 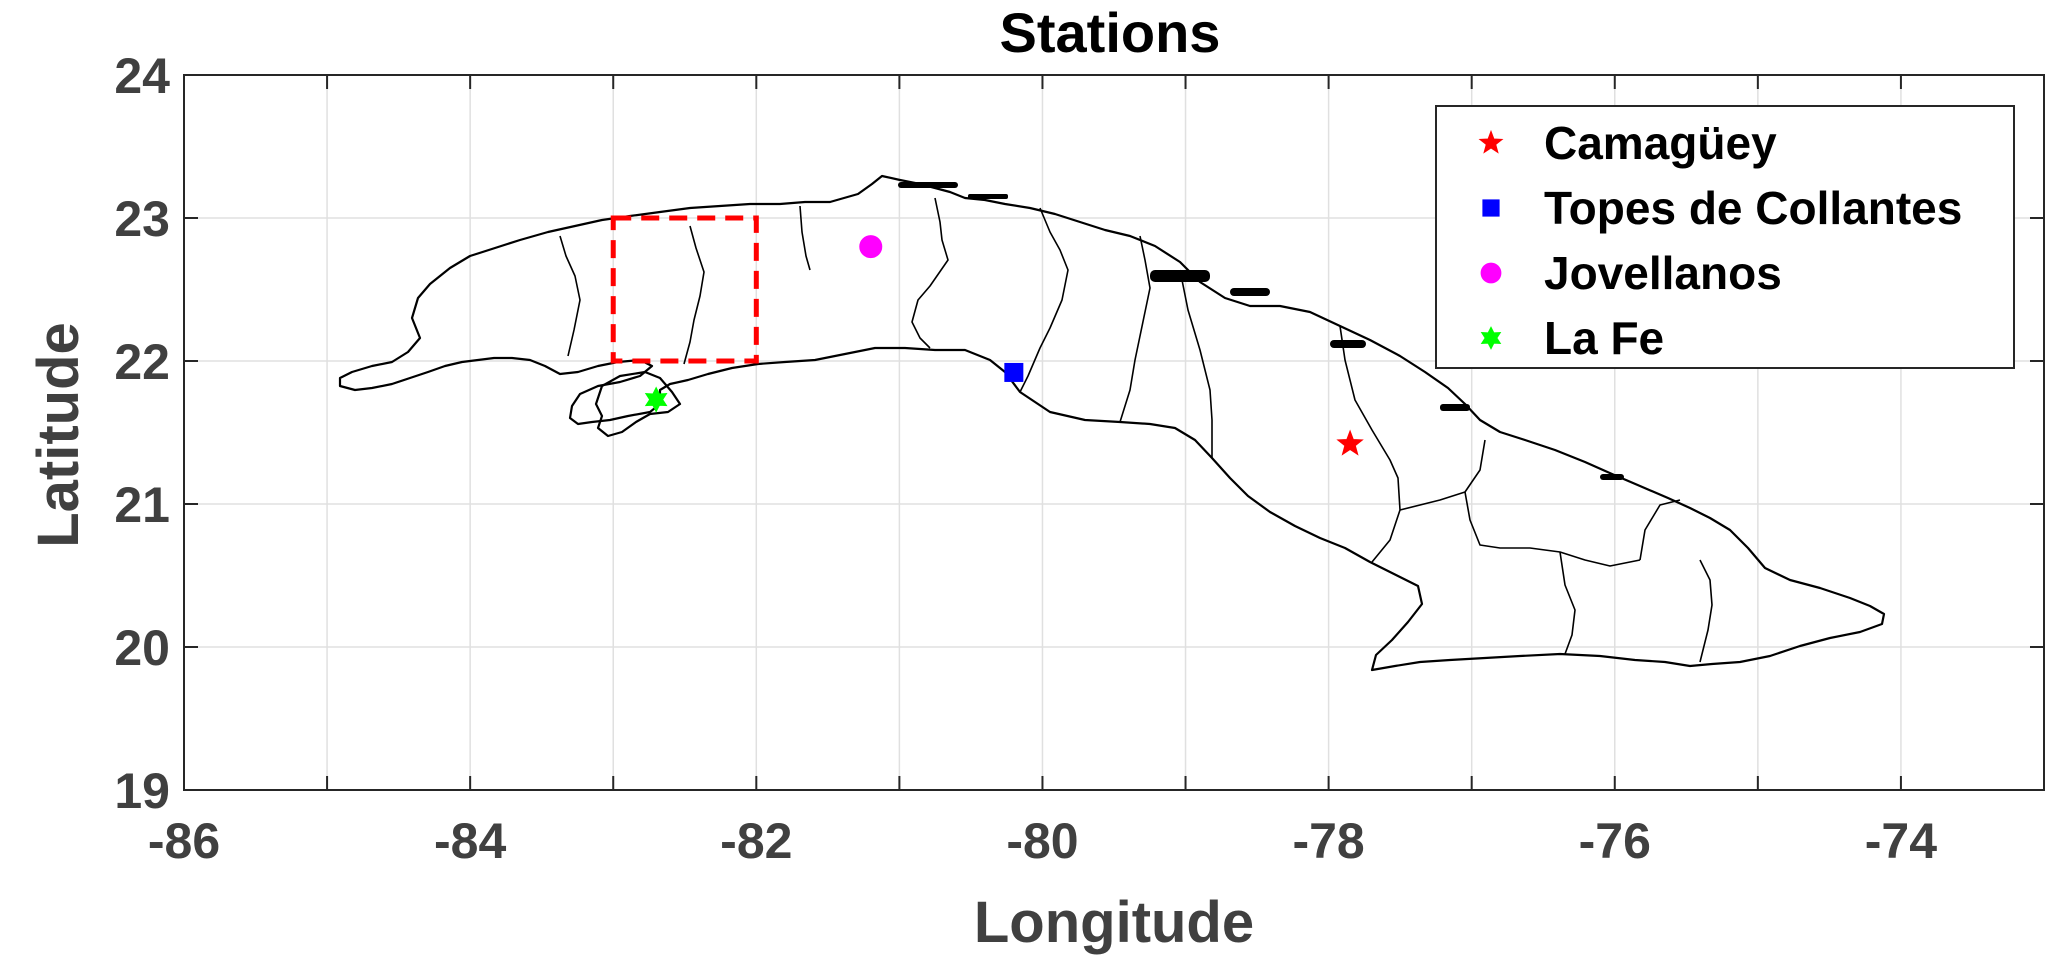 I want to click on y-tick-label: 21, so click(x=142, y=505).